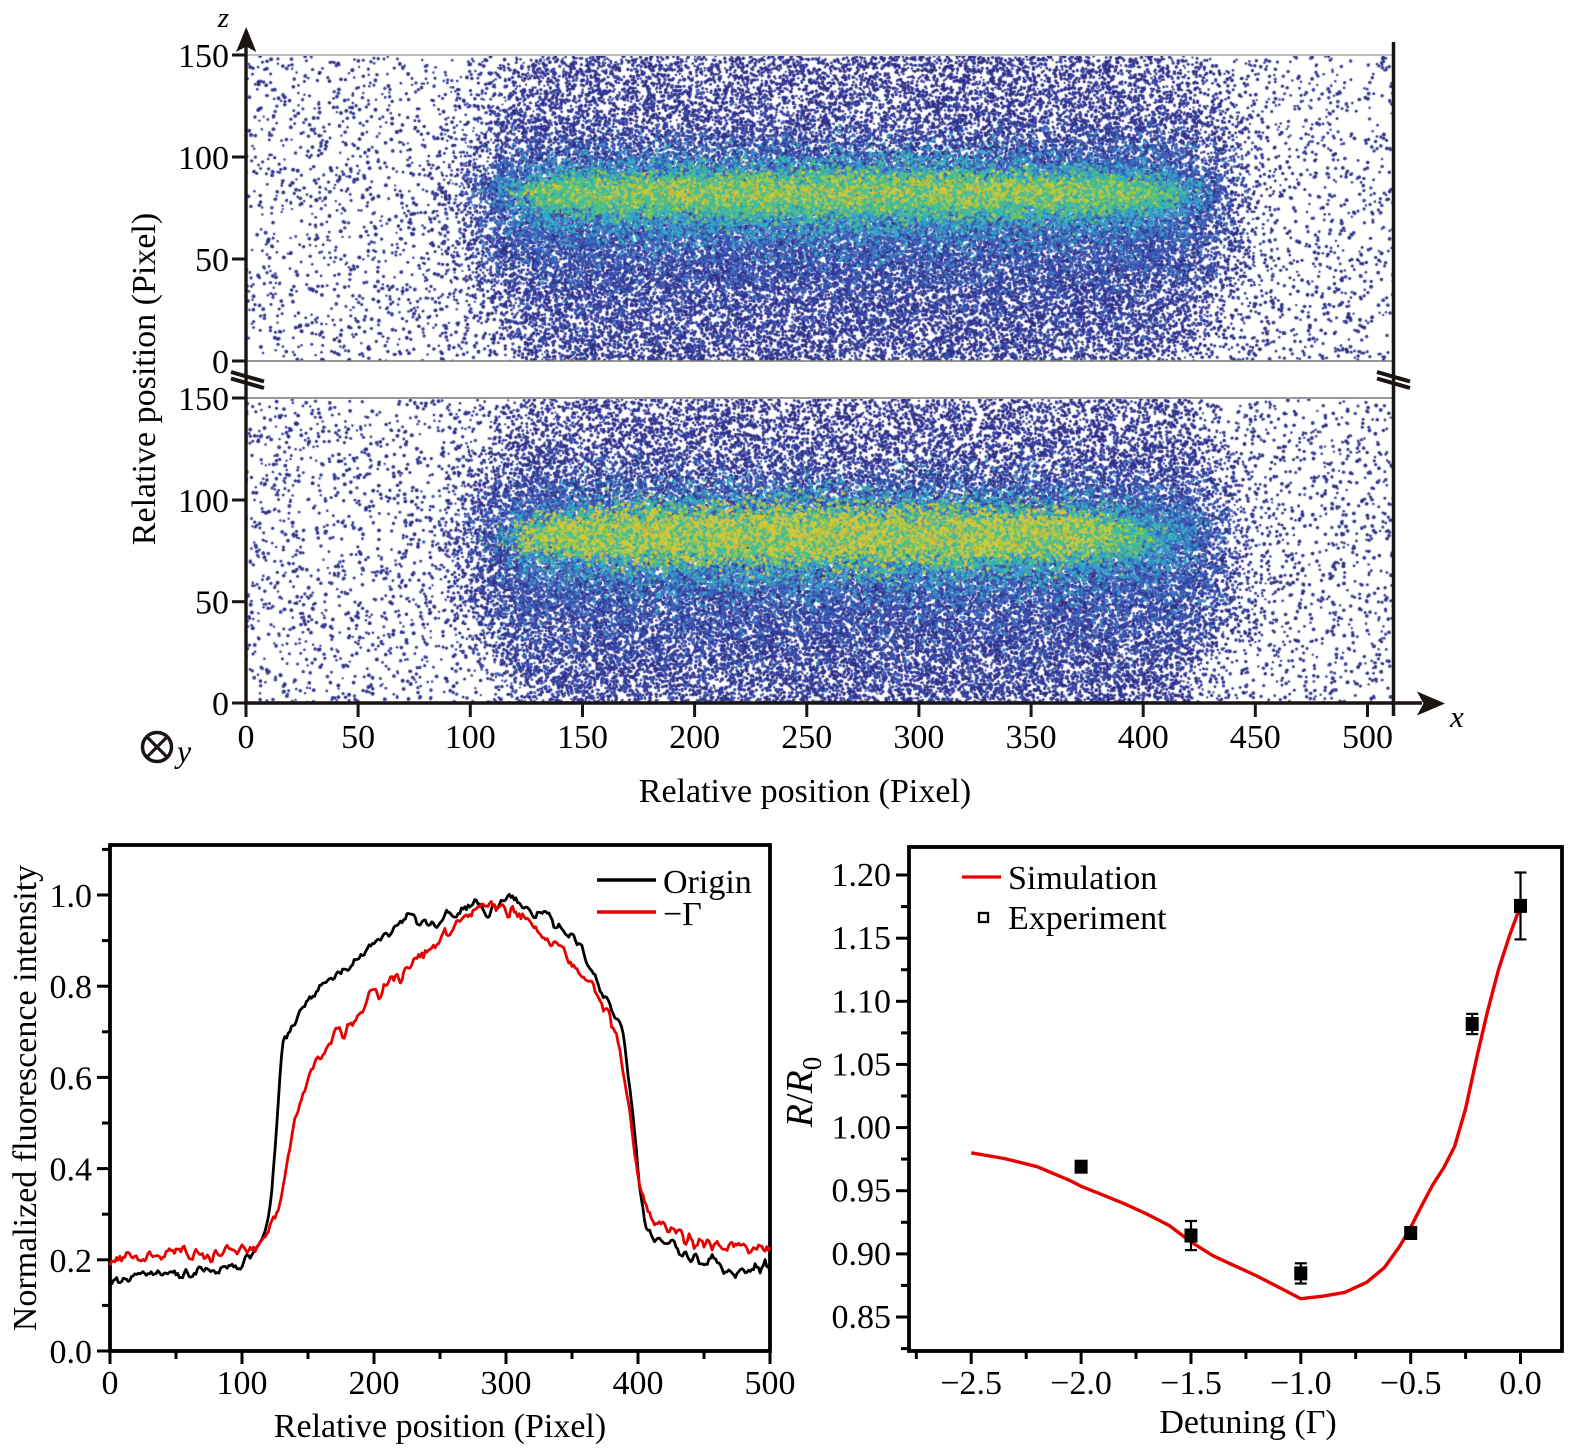  Describe the element at coordinates (71, 987) in the screenshot. I see `svg-text: 0.8` at that location.